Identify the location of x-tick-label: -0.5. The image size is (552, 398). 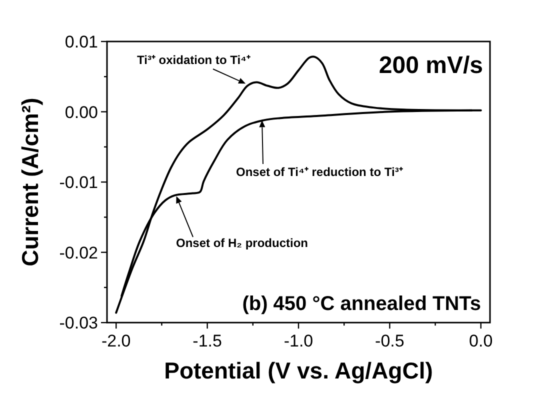
(389, 341).